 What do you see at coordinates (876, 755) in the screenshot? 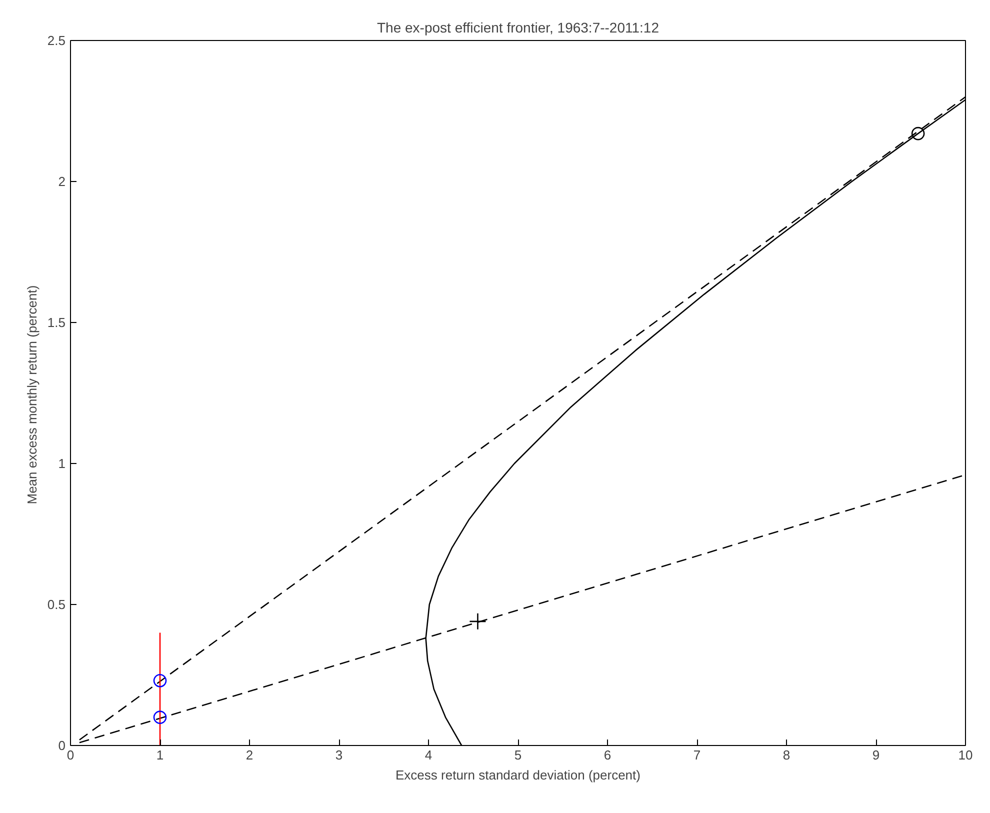
I see `x-tick-label: 9` at bounding box center [876, 755].